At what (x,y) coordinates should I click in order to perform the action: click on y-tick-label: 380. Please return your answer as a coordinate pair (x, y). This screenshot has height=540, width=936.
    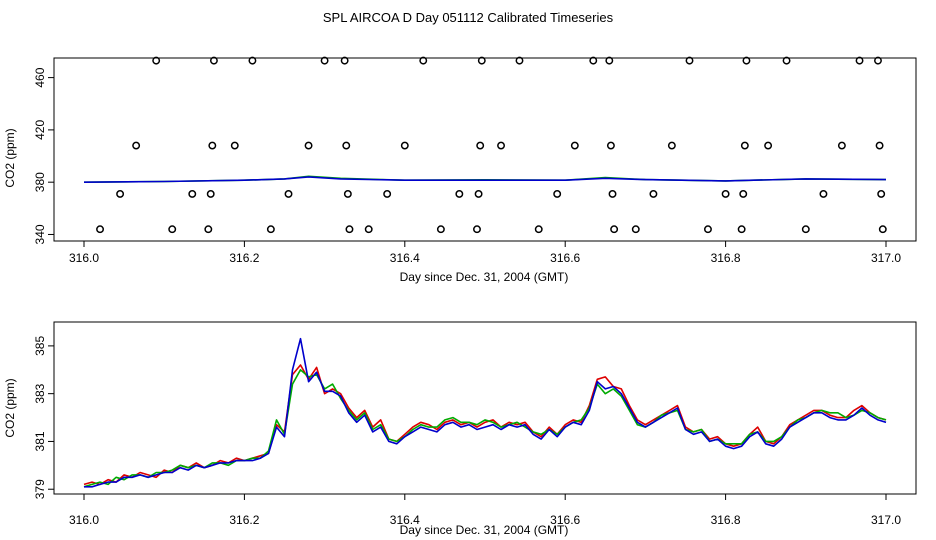
    Looking at the image, I should click on (40, 182).